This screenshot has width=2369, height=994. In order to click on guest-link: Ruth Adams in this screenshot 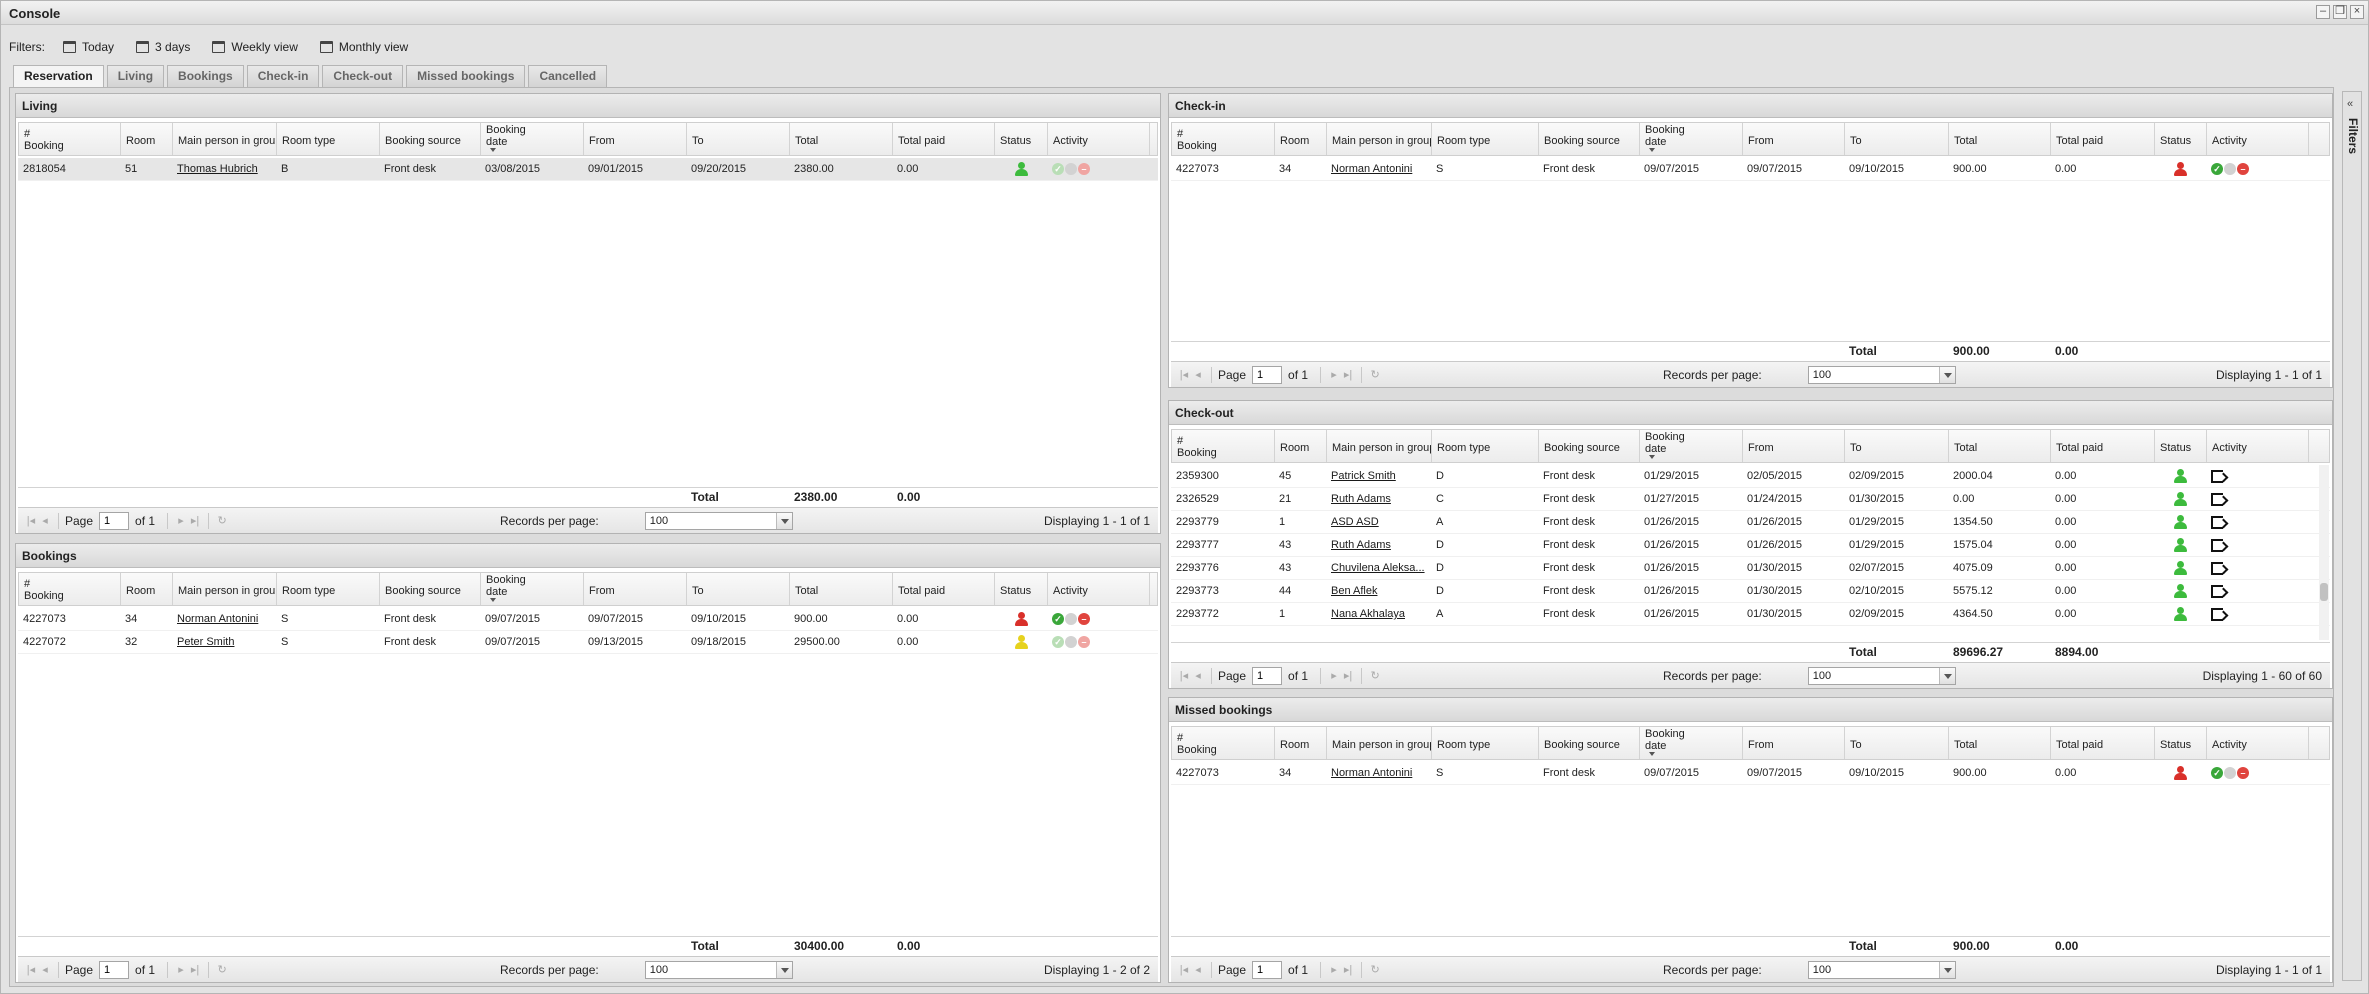, I will do `click(1361, 545)`.